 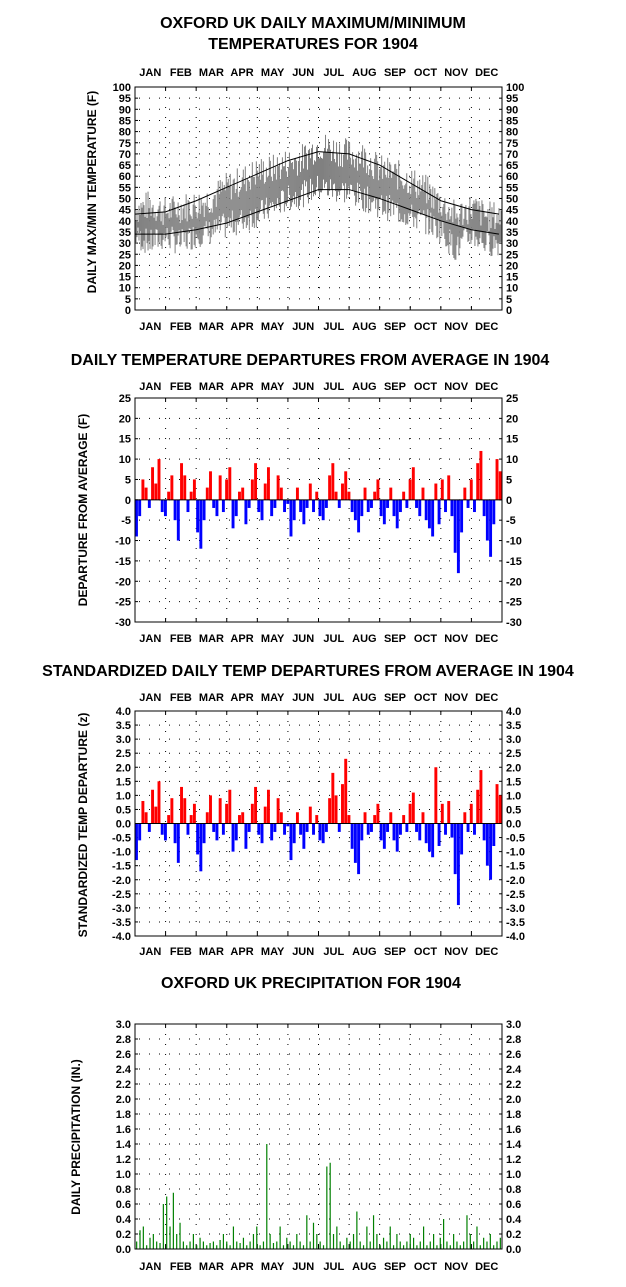 I want to click on month-label-top: OCT, so click(x=426, y=73).